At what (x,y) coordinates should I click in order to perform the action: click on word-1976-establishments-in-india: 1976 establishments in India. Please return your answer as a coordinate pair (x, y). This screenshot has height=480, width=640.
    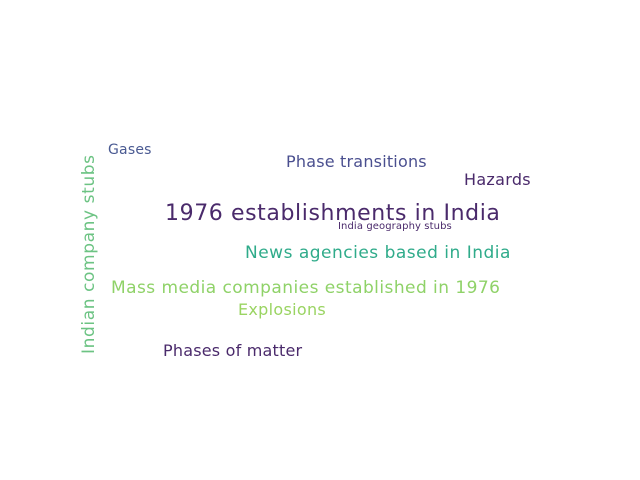
    Looking at the image, I should click on (333, 213).